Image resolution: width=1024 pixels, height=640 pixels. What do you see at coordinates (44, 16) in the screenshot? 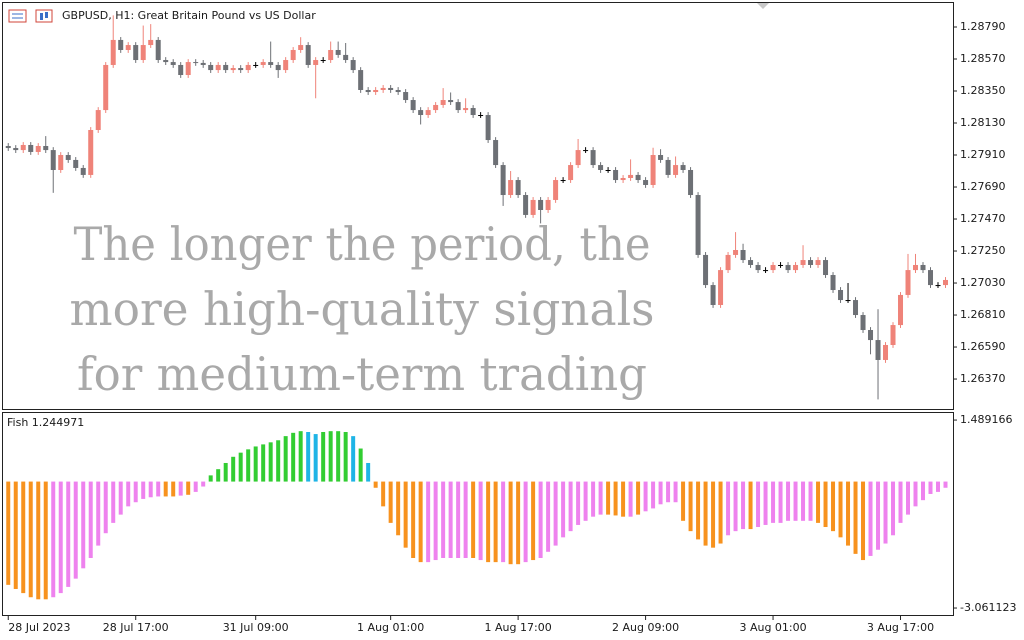
I see `icon-chart` at bounding box center [44, 16].